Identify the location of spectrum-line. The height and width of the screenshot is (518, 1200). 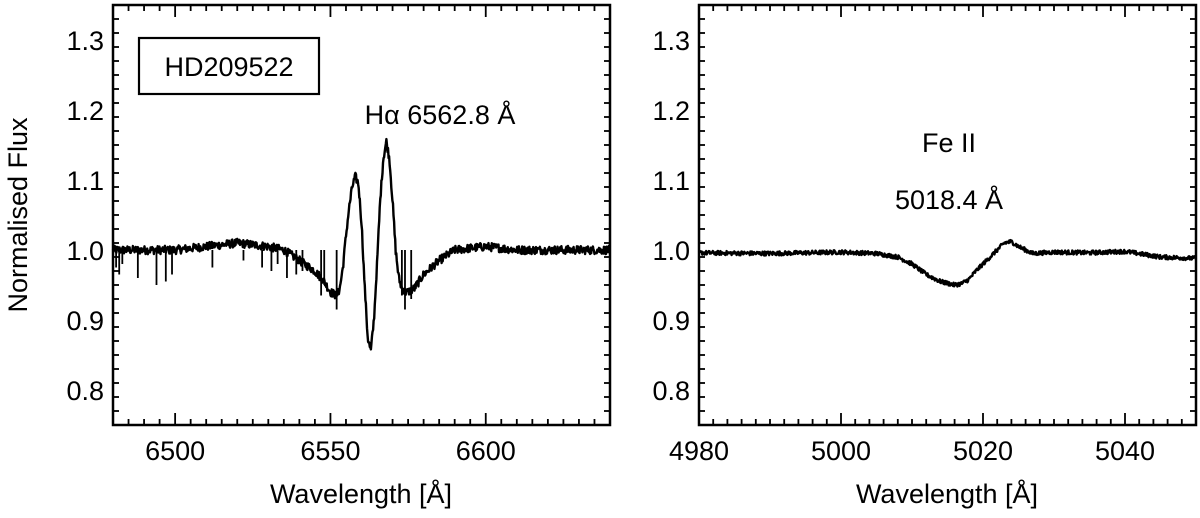
(947, 263).